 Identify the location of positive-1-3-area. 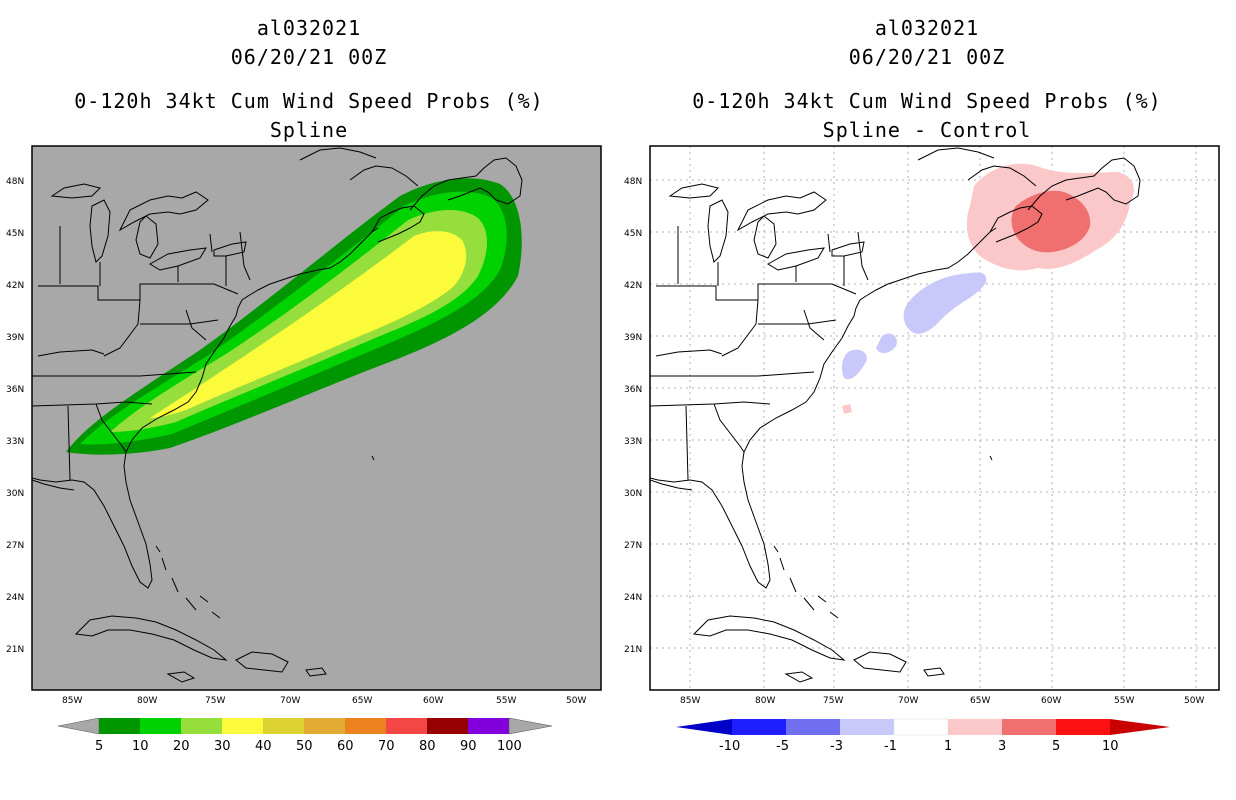
(847, 409).